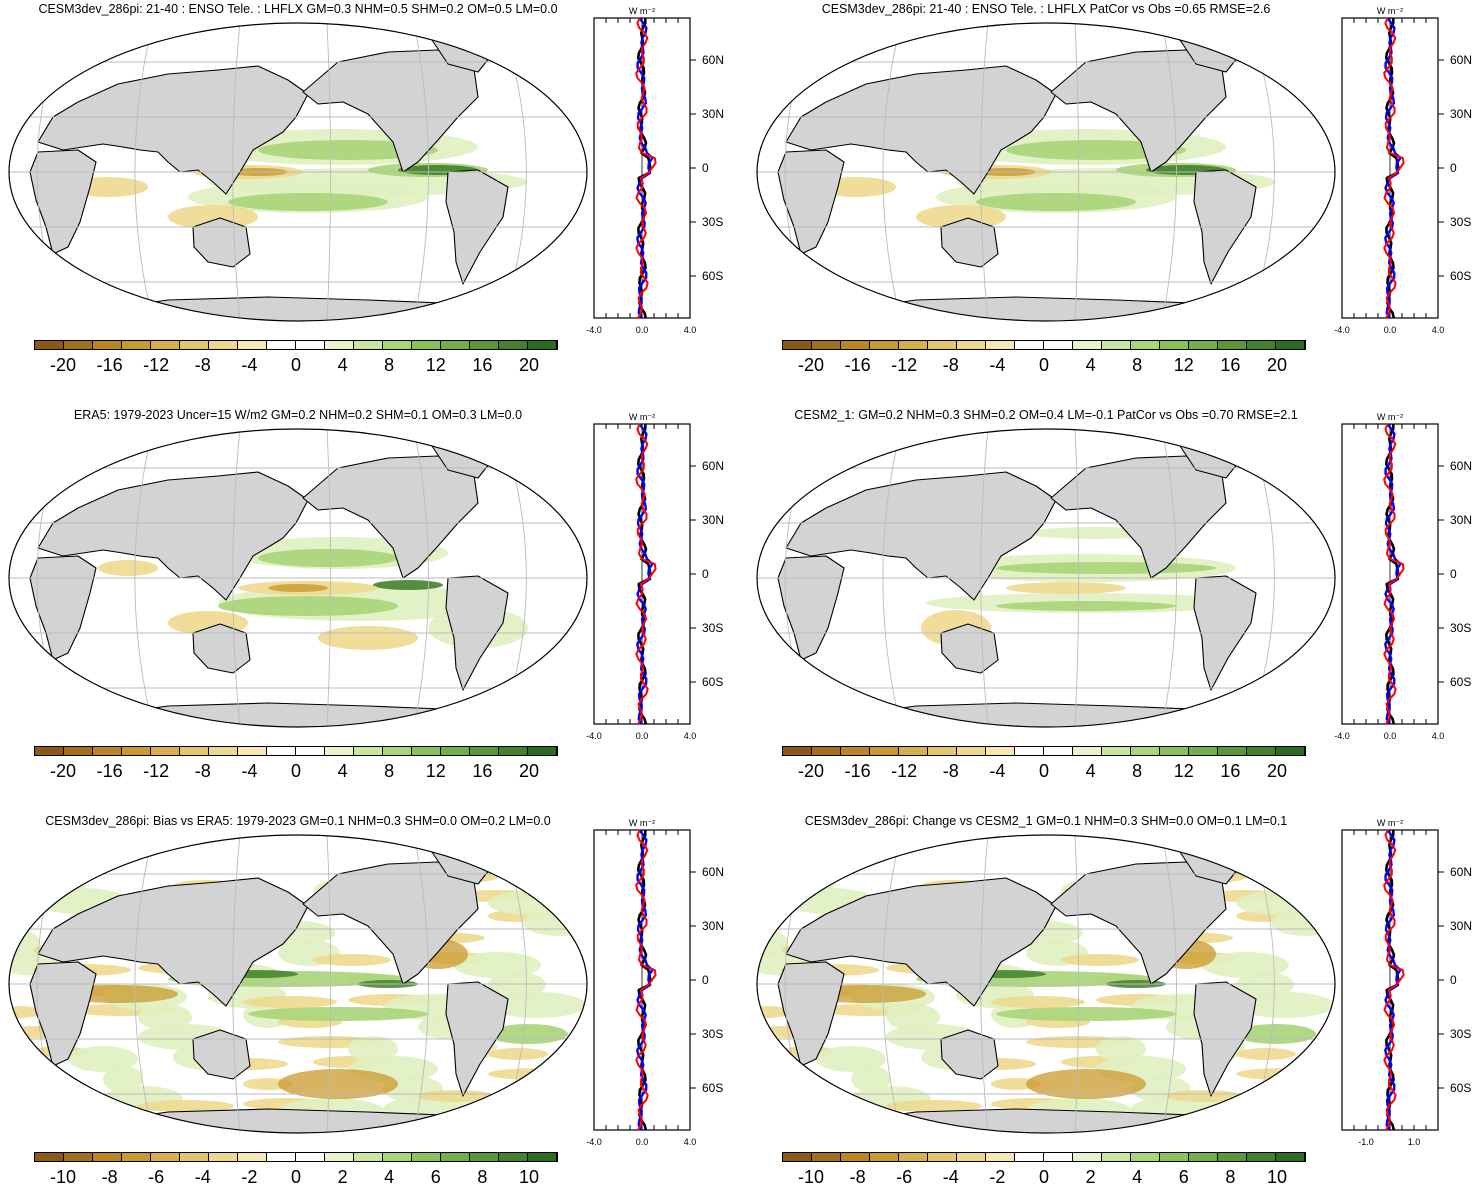 Image resolution: width=1483 pixels, height=1188 pixels. What do you see at coordinates (1460, 1088) in the screenshot?
I see `lat-tick-label: 60S` at bounding box center [1460, 1088].